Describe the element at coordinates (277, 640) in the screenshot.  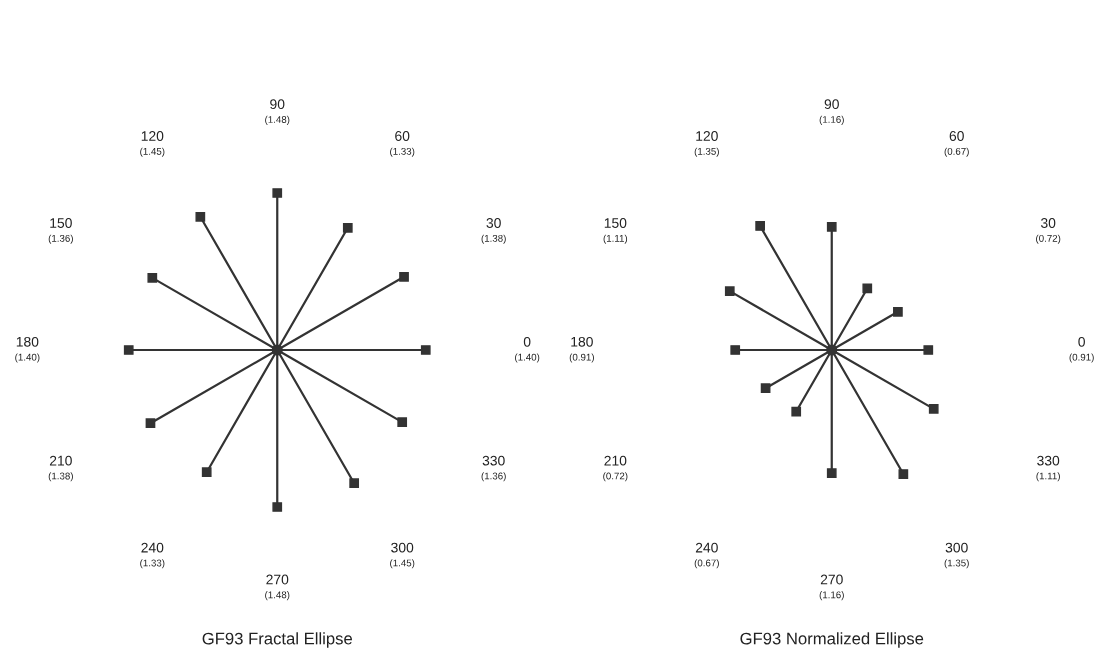
I see `text: GF93 Fractal Ellipse` at that location.